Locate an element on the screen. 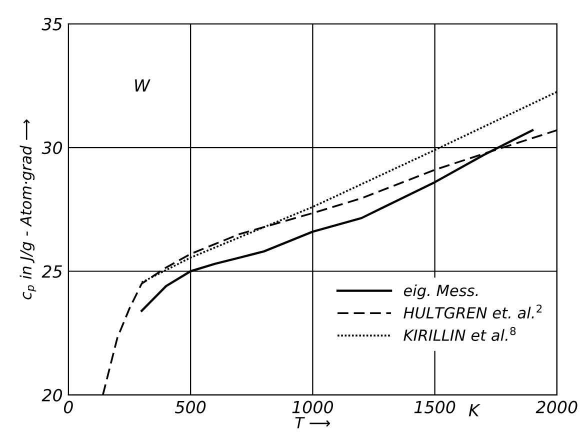  legend-label: HULTGREN et. al.$^{2}$ is located at coordinates (473, 311).